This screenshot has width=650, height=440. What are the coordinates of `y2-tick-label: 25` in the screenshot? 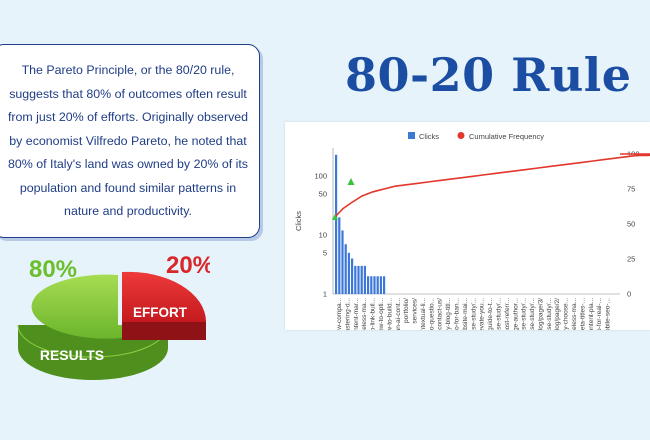 It's located at (631, 259).